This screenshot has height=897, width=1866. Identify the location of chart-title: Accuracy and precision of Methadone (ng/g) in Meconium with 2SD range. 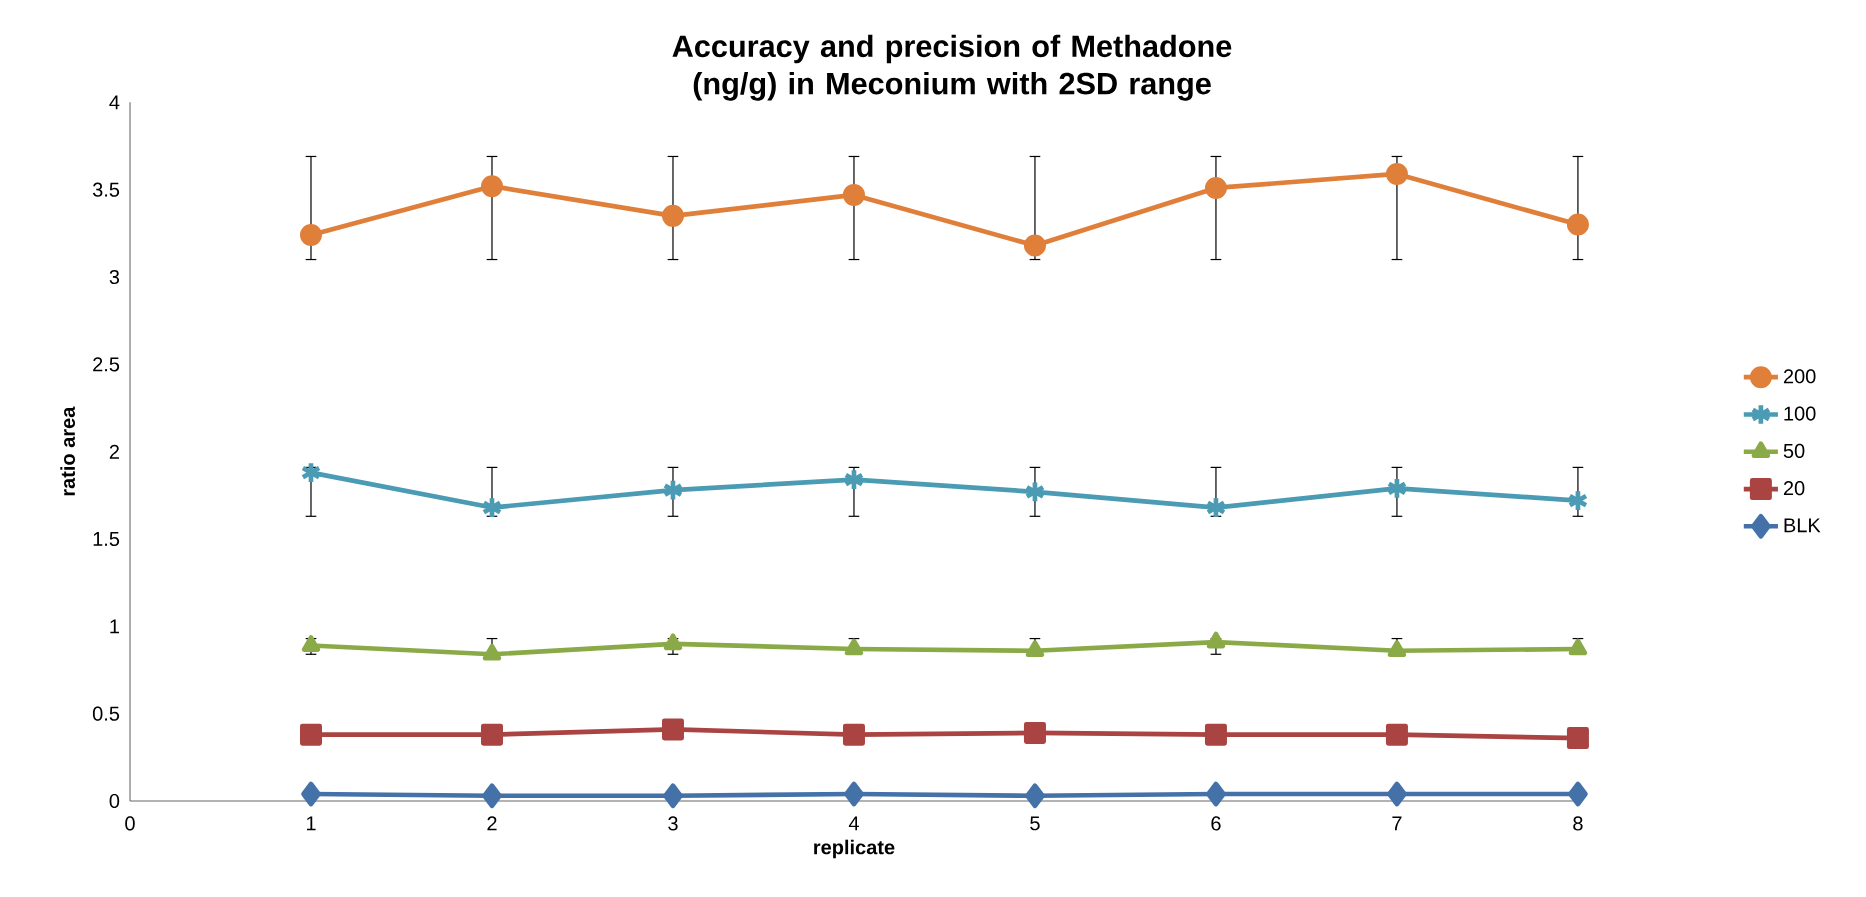
(952, 67).